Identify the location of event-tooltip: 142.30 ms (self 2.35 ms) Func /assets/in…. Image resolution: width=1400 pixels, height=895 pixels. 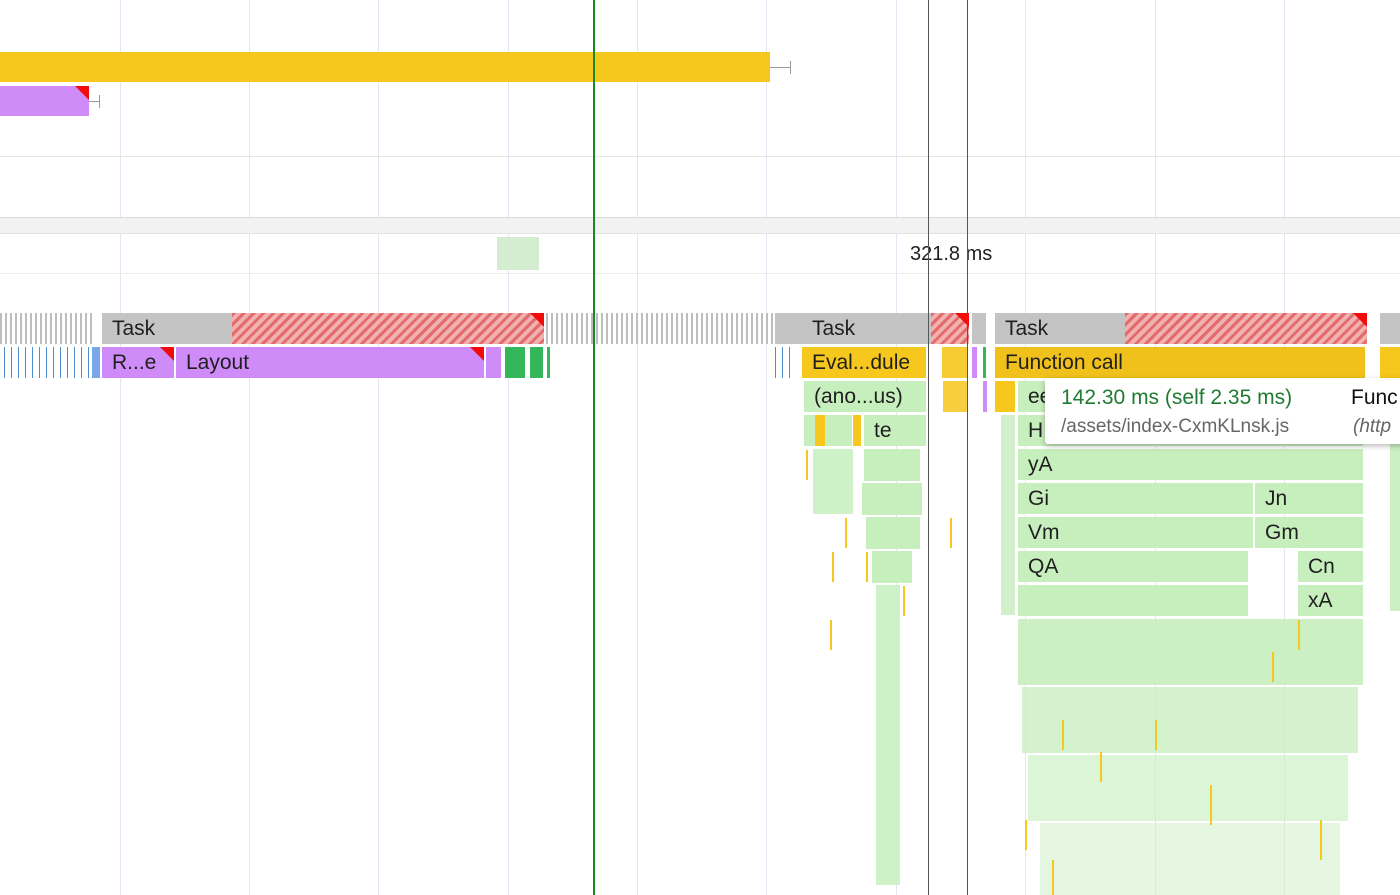
(1222, 411).